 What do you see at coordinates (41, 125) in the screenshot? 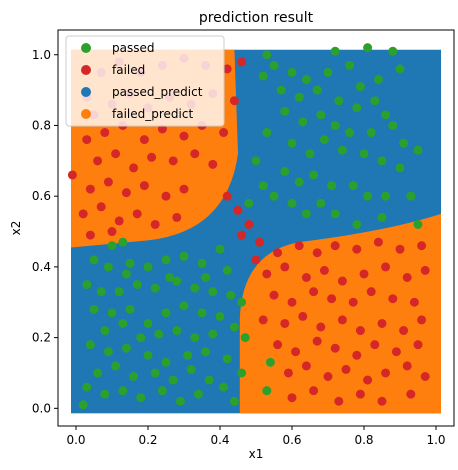
I see `y-tick-label: 0.8` at bounding box center [41, 125].